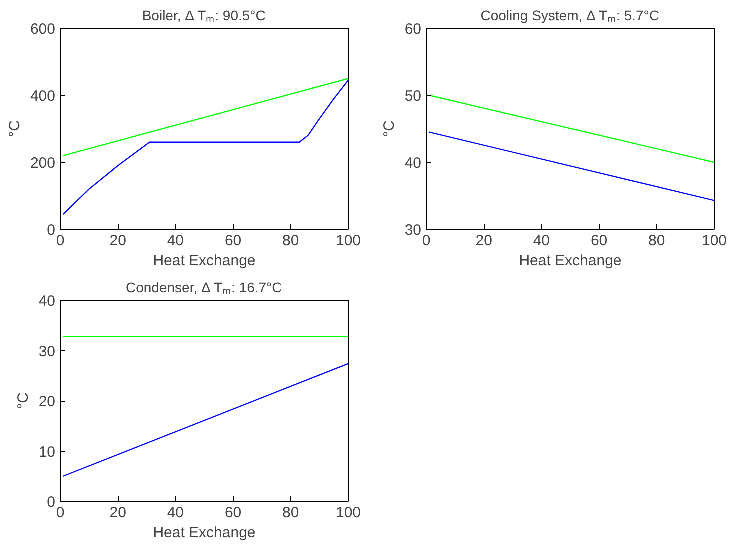  What do you see at coordinates (43, 96) in the screenshot?
I see `y-tick-label: 400` at bounding box center [43, 96].